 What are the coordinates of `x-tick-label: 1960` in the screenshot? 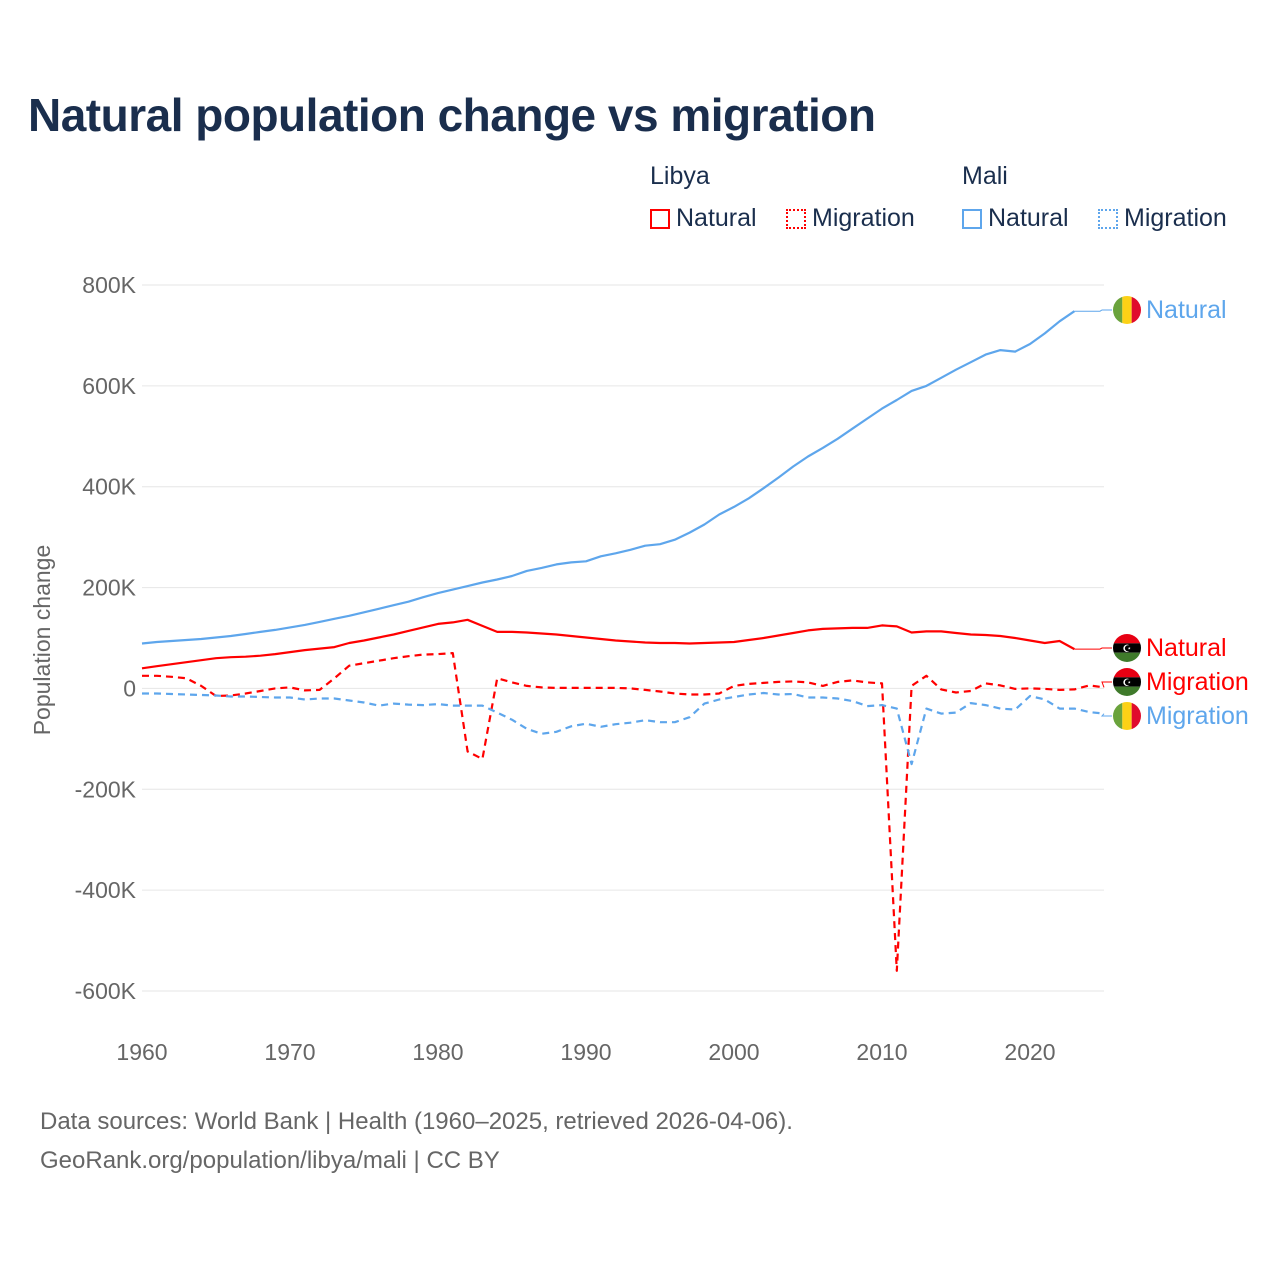 It's located at (141, 1052).